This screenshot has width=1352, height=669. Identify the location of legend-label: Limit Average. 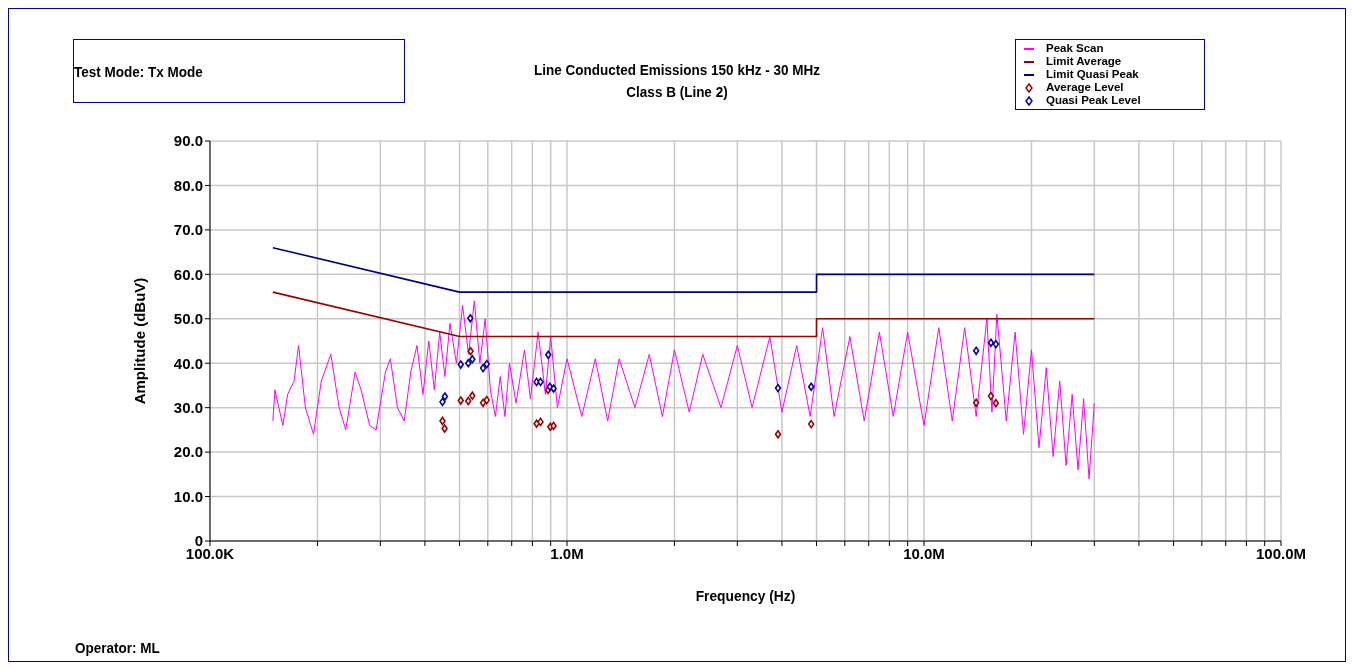
(1084, 61).